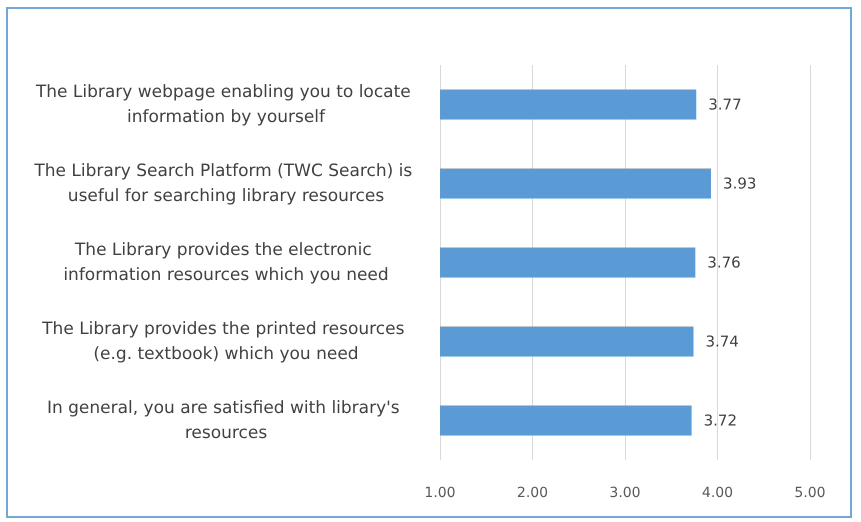 This screenshot has height=522, width=861. What do you see at coordinates (721, 421) in the screenshot?
I see `data-label: 3.72` at bounding box center [721, 421].